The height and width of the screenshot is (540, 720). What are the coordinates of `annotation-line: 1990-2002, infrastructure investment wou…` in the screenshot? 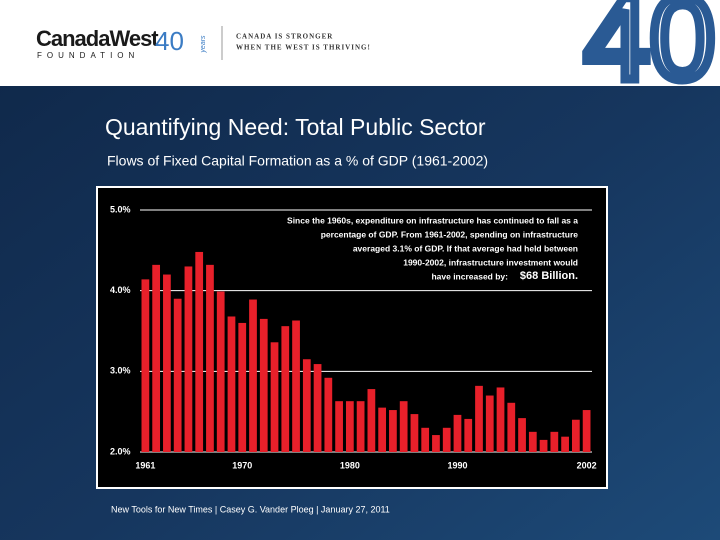 It's located at (490, 262).